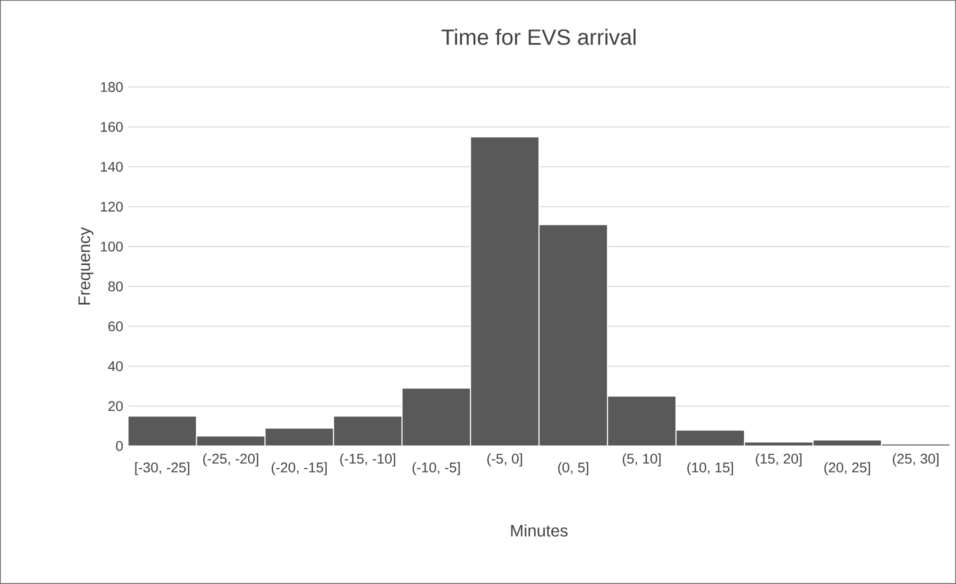  I want to click on x-axis-title: Minutes, so click(539, 530).